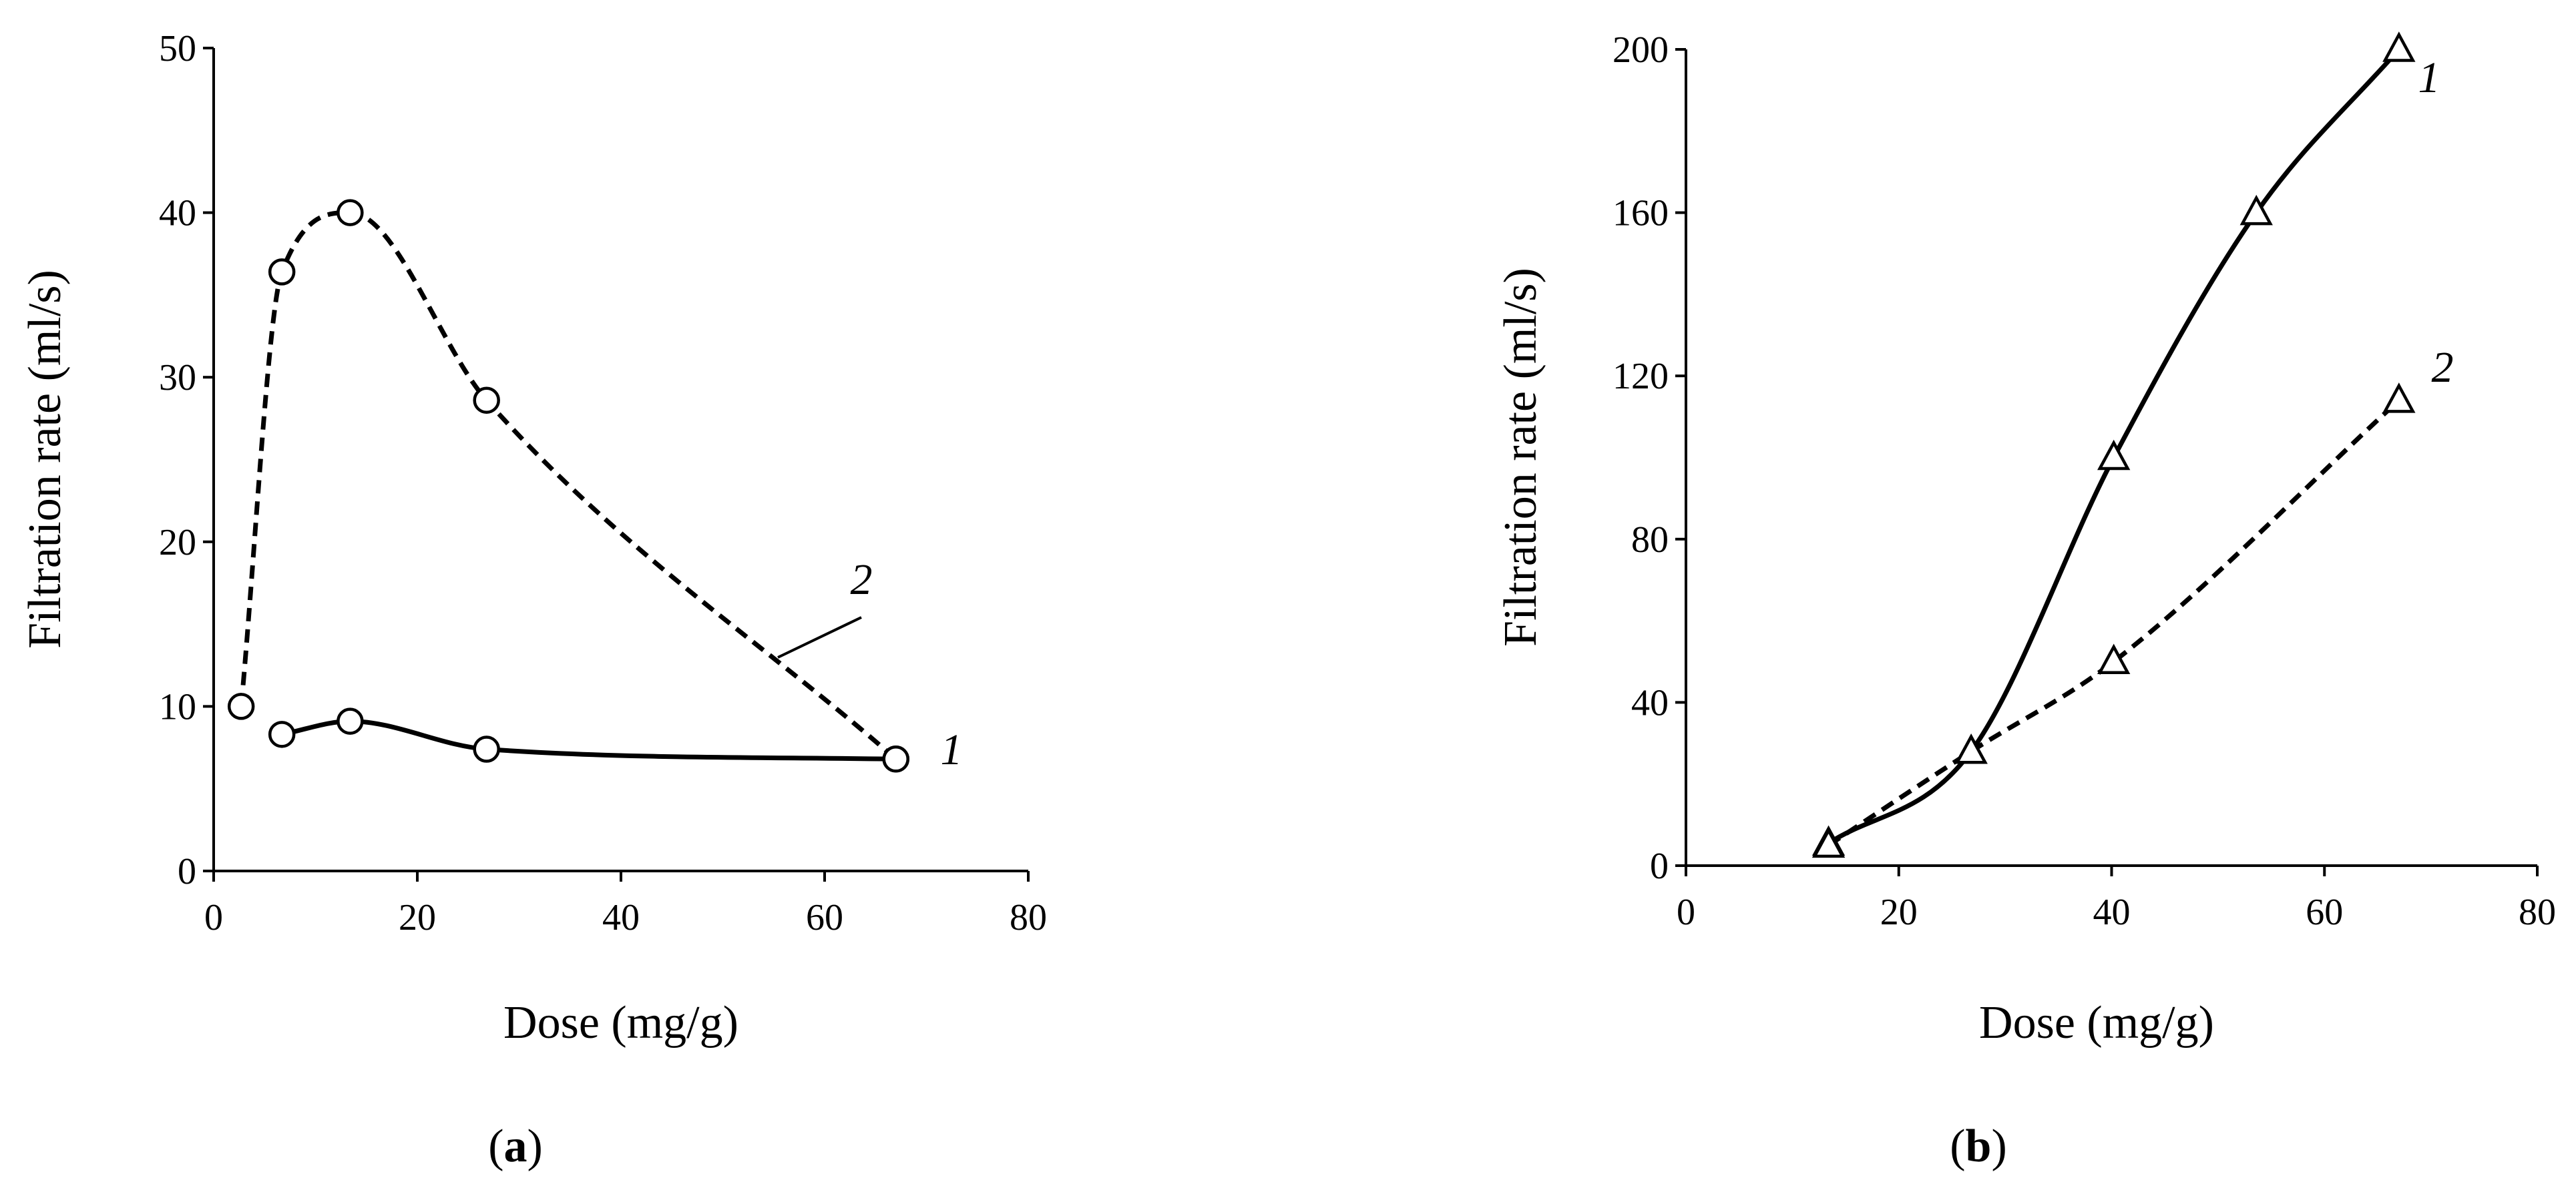 The height and width of the screenshot is (1180, 2576). I want to click on panel-caption: (a), so click(515, 1146).